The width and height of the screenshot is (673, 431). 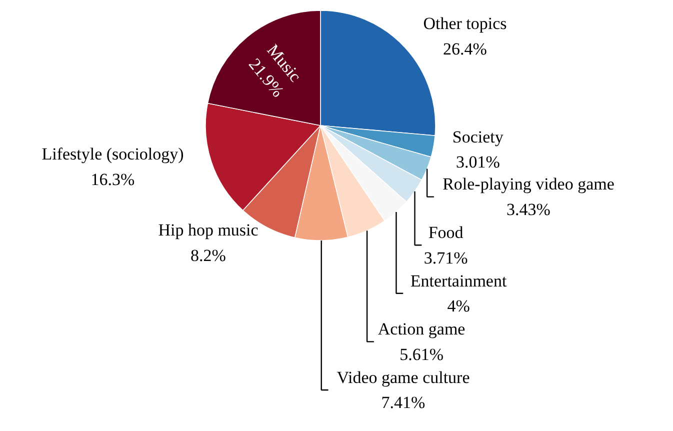 What do you see at coordinates (422, 354) in the screenshot?
I see `data-label: 5.61%` at bounding box center [422, 354].